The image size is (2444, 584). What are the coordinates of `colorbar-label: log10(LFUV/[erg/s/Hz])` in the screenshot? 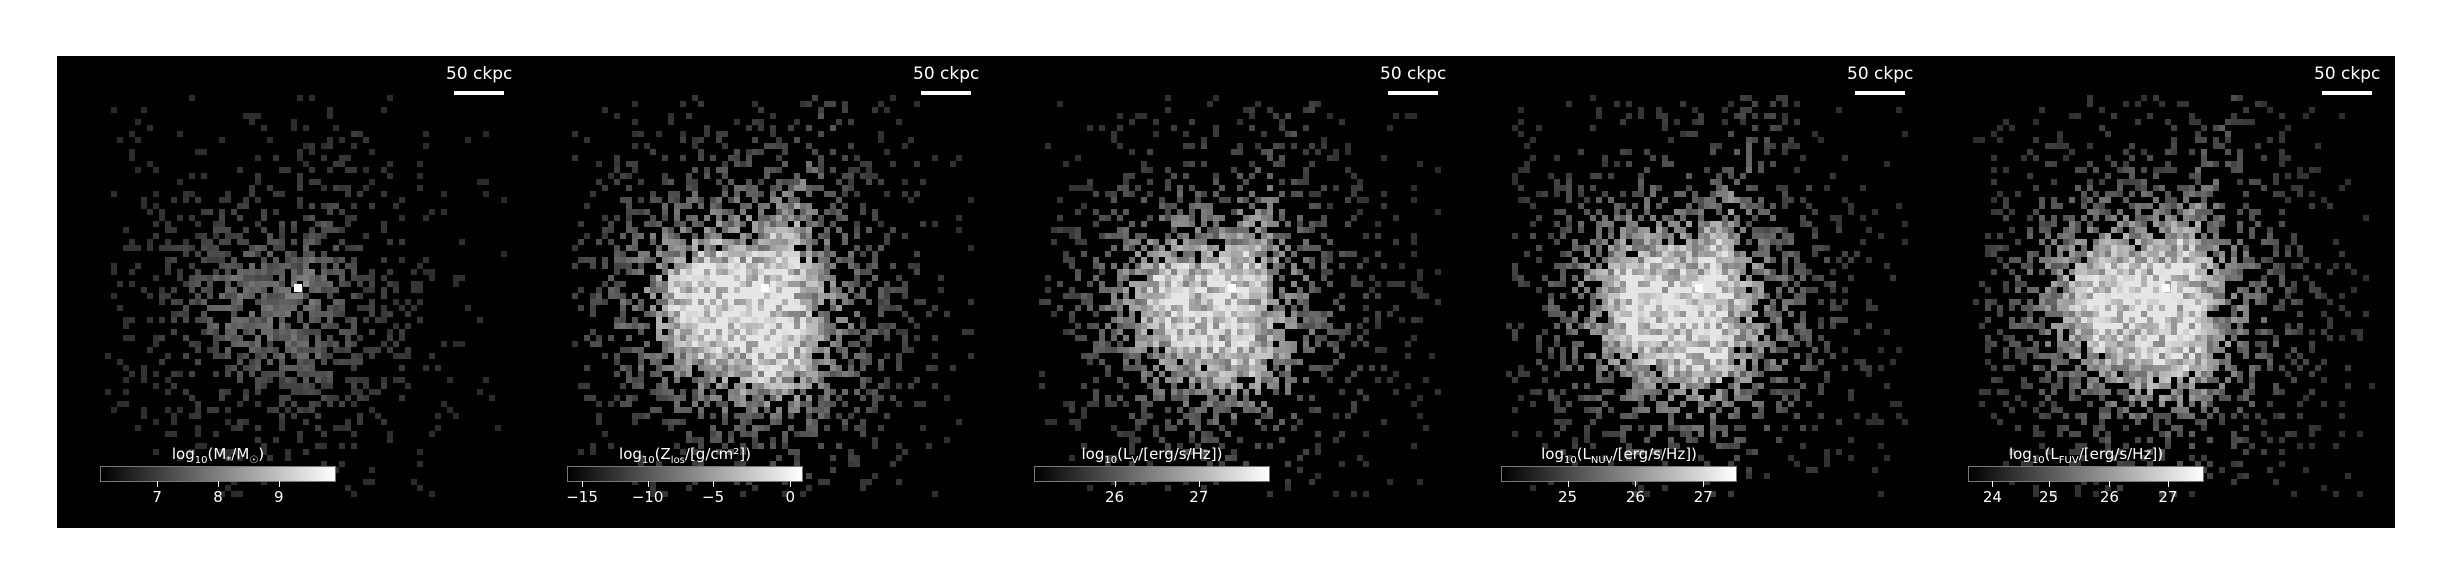 It's located at (2086, 455).